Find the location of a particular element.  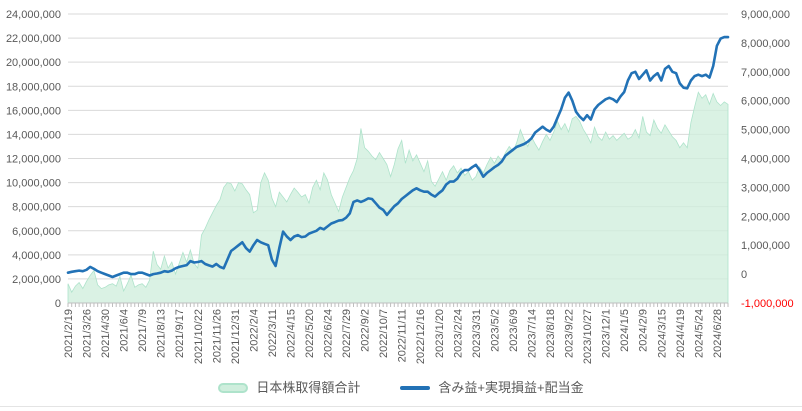

svg-text: 2023/3/31 is located at coordinates (477, 333).